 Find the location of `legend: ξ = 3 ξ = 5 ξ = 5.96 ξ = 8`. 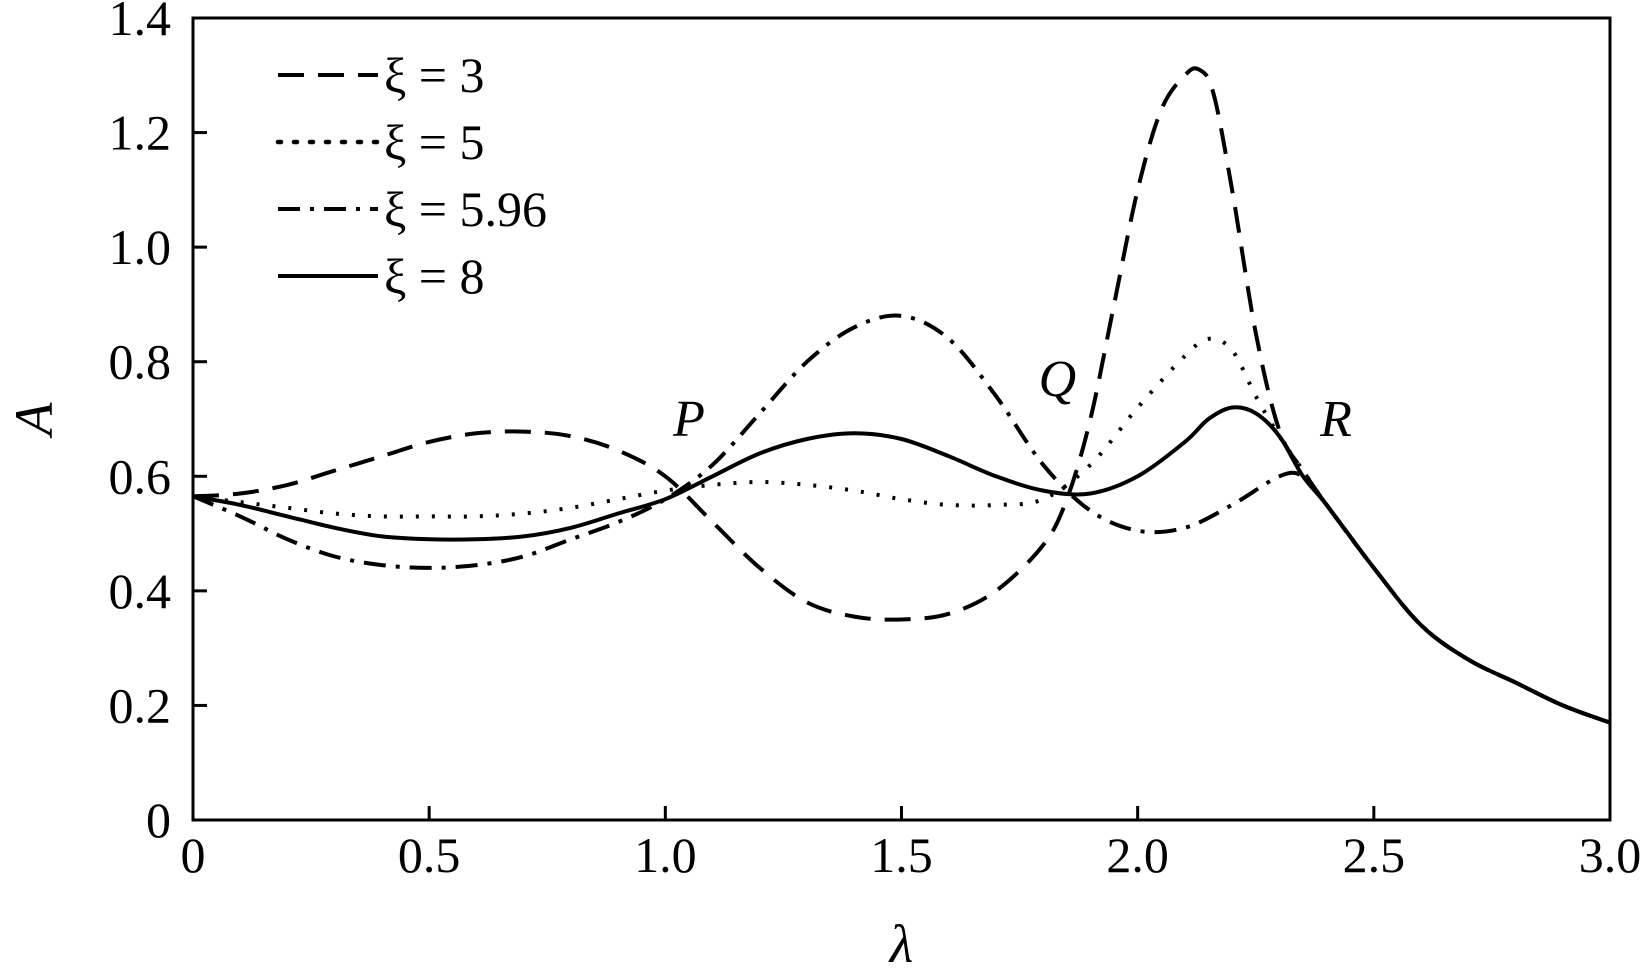

legend: ξ = 3 ξ = 5 ξ = 5.96 ξ = 8 is located at coordinates (411, 175).